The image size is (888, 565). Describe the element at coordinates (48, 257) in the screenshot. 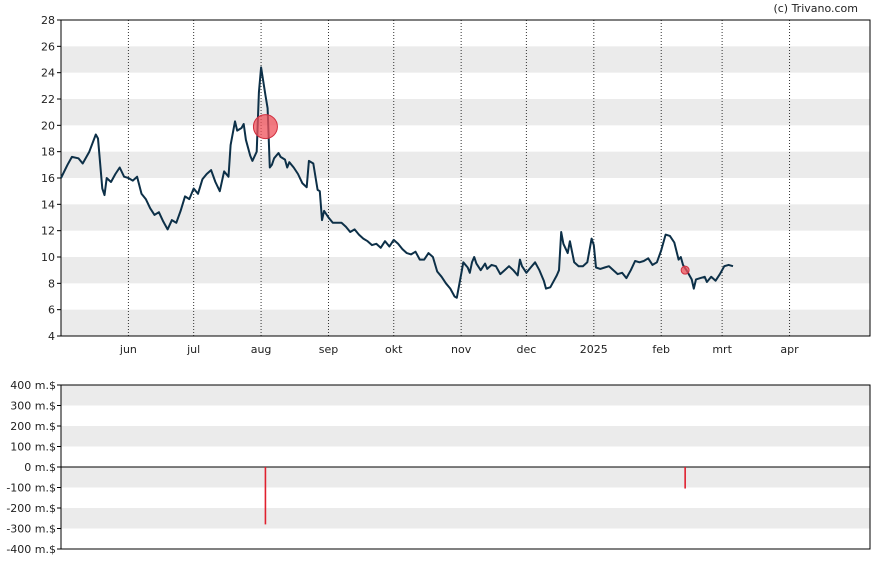

I see `y-tick-label: 10` at that location.